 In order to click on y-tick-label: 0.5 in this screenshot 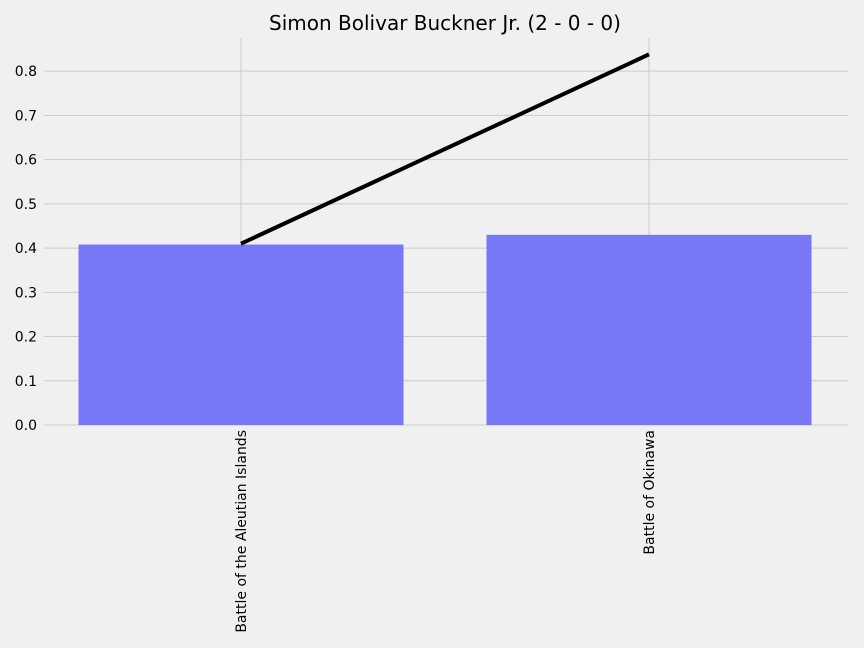, I will do `click(26, 205)`.